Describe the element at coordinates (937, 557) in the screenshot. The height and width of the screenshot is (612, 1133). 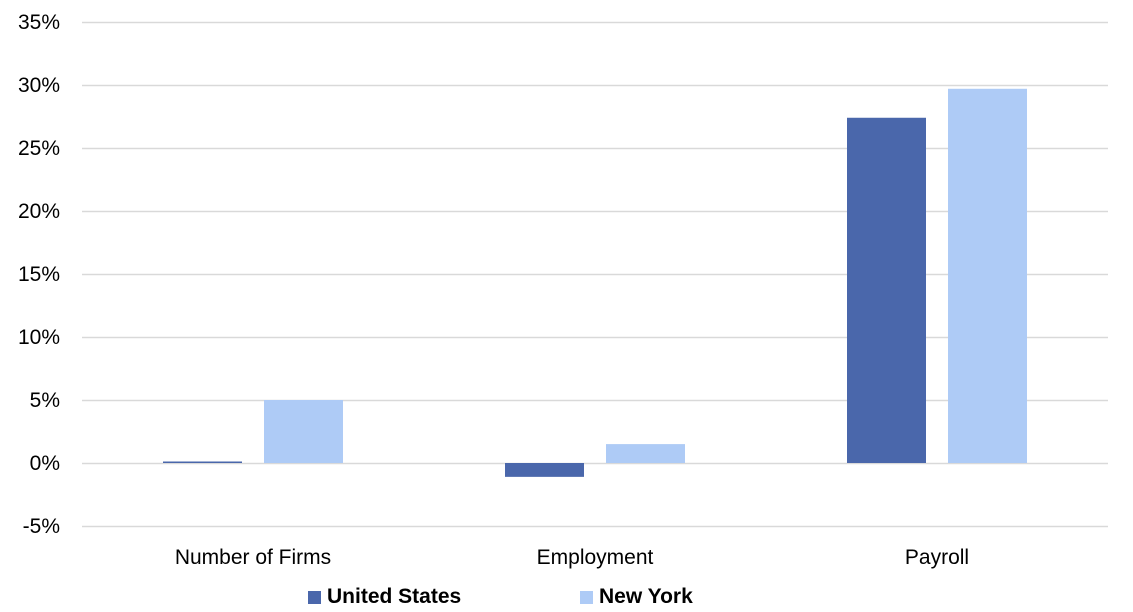
I see `x-tick-label: Payroll` at that location.